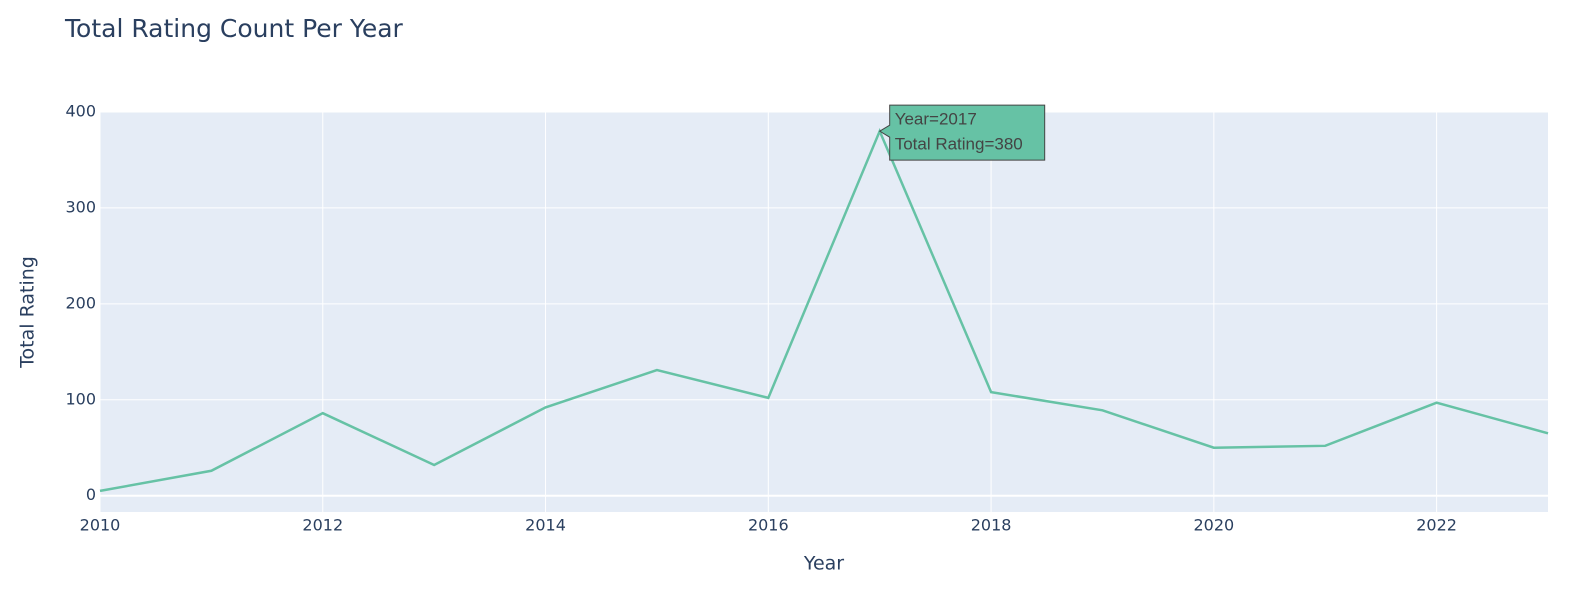 This screenshot has width=1588, height=601. What do you see at coordinates (991, 525) in the screenshot?
I see `x-tick-label: 2018` at bounding box center [991, 525].